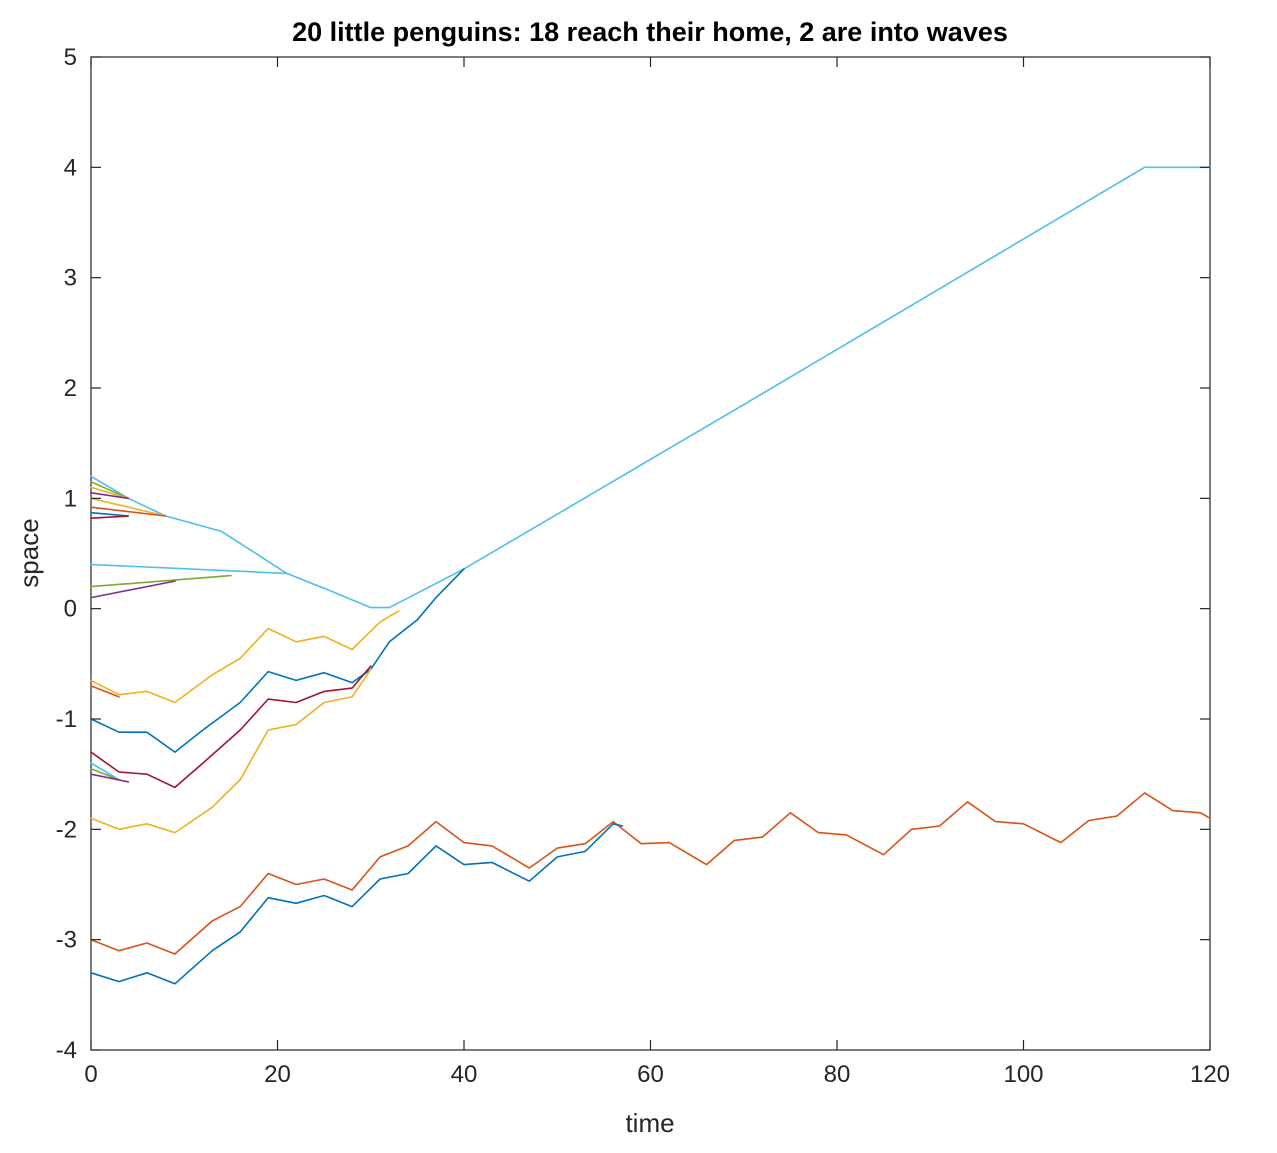  What do you see at coordinates (464, 1074) in the screenshot?
I see `x-tick-label: 40` at bounding box center [464, 1074].